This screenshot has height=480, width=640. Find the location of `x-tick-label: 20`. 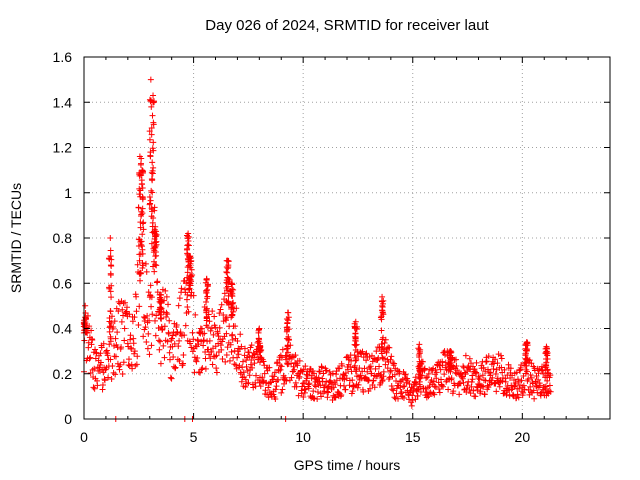

x-tick-label: 20 is located at coordinates (523, 437).